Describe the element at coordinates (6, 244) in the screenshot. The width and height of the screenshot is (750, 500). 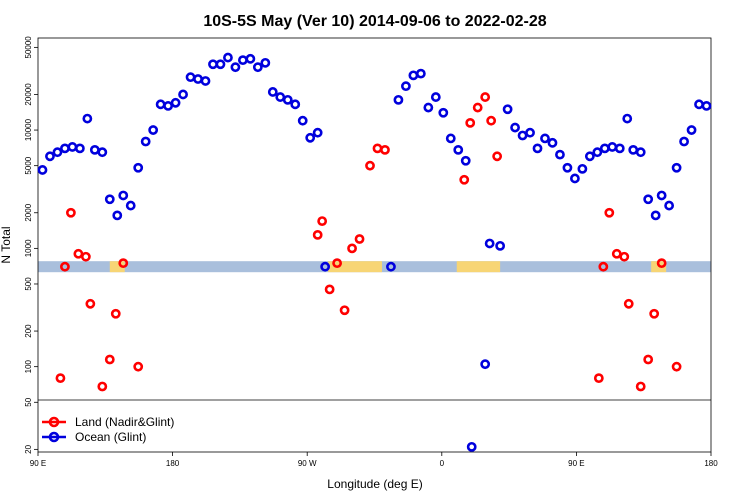
I see `y-axis-label: N Total` at that location.